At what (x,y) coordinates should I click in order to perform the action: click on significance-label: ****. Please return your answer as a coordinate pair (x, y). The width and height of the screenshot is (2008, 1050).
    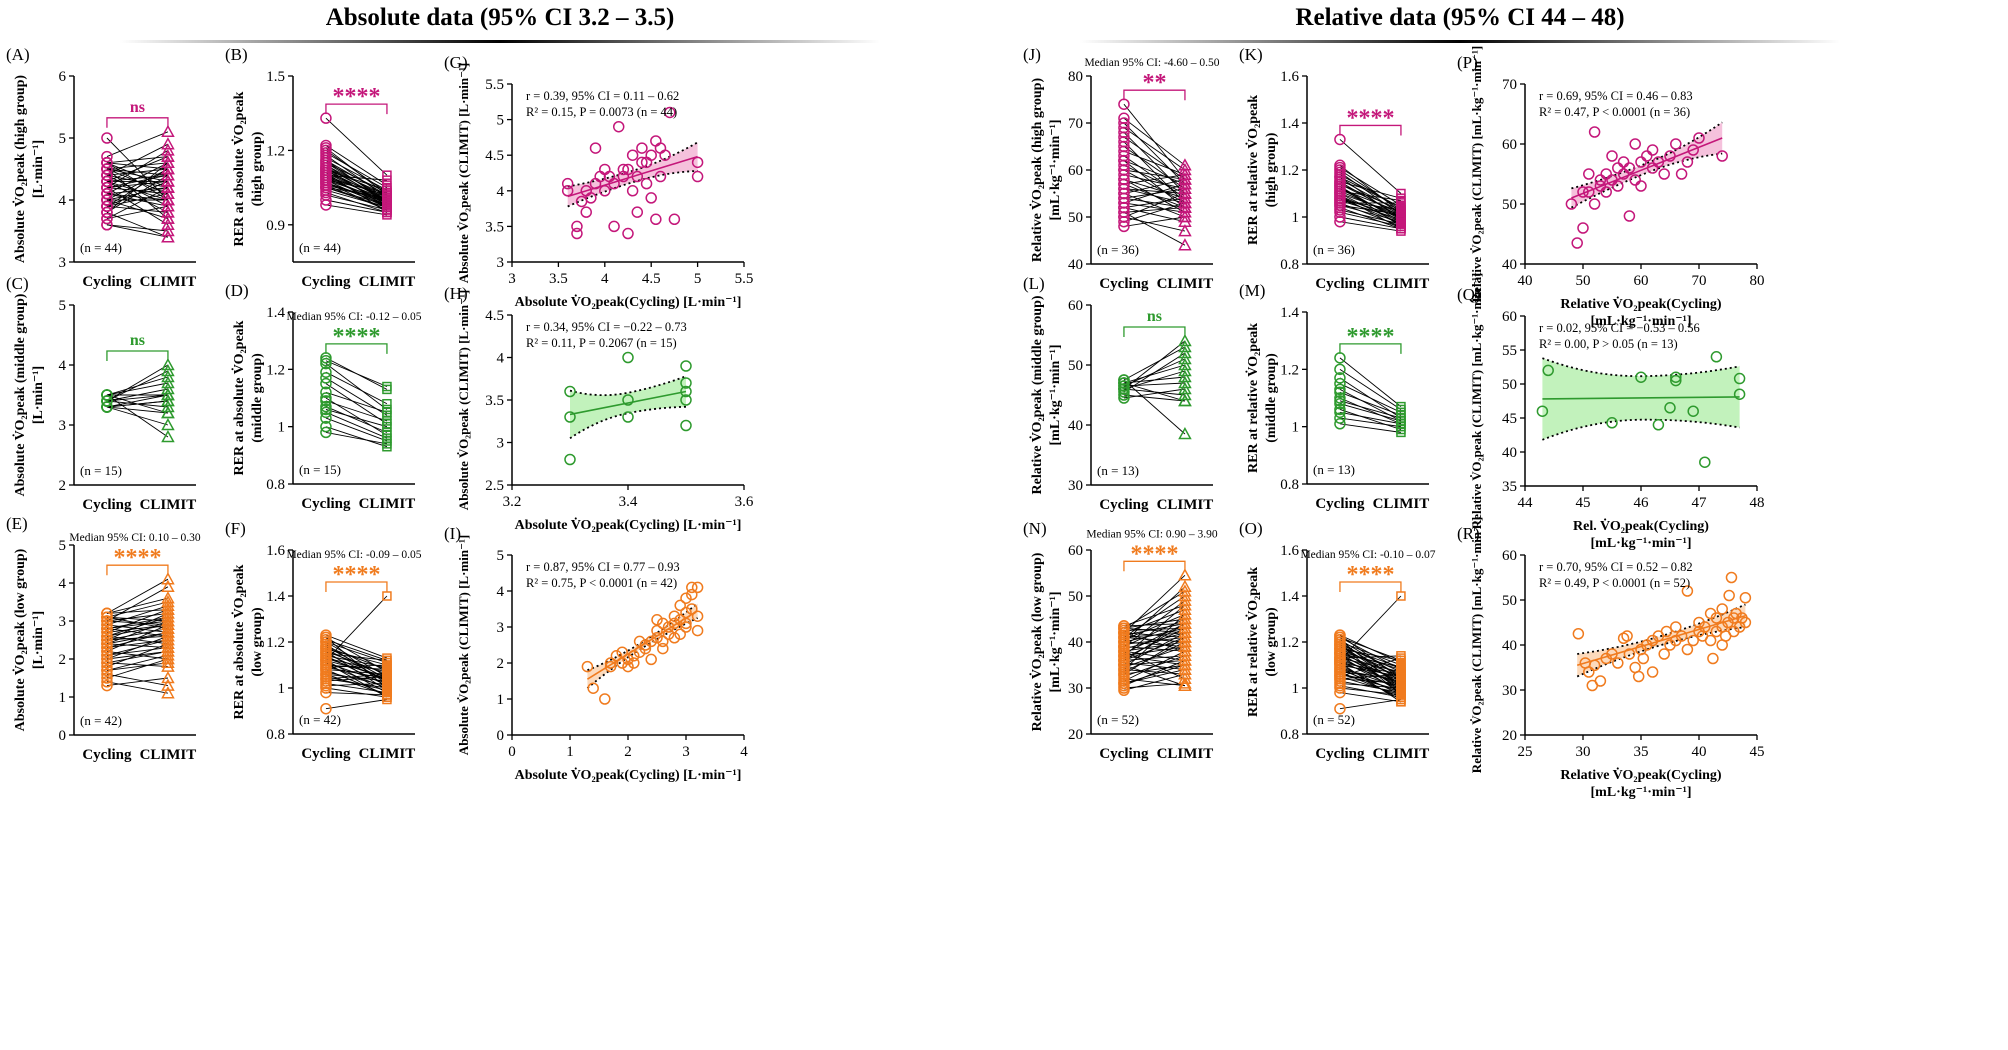
    Looking at the image, I should click on (137, 558).